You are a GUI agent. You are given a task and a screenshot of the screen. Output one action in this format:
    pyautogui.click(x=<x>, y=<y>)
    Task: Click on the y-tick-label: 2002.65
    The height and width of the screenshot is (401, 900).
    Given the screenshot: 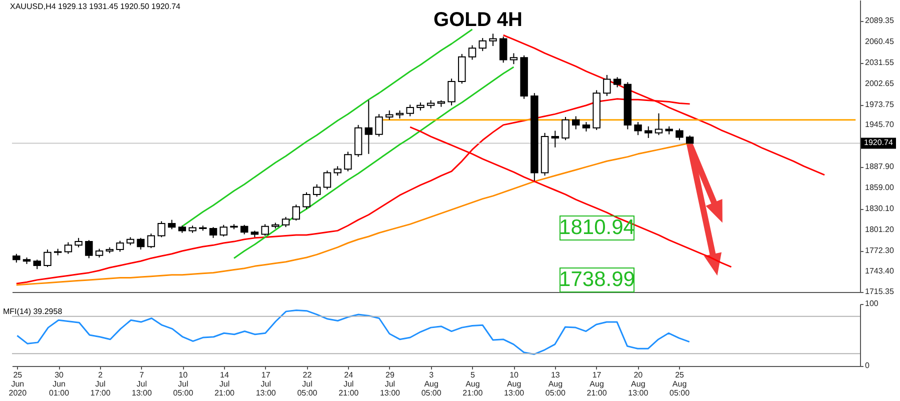 What is the action you would take?
    pyautogui.click(x=879, y=83)
    